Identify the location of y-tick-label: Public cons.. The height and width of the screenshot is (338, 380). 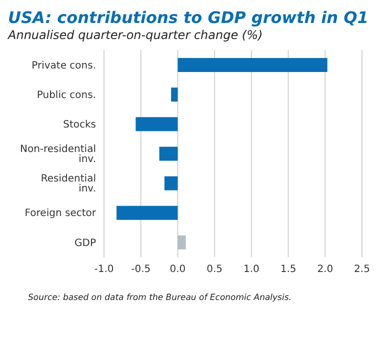
(66, 95).